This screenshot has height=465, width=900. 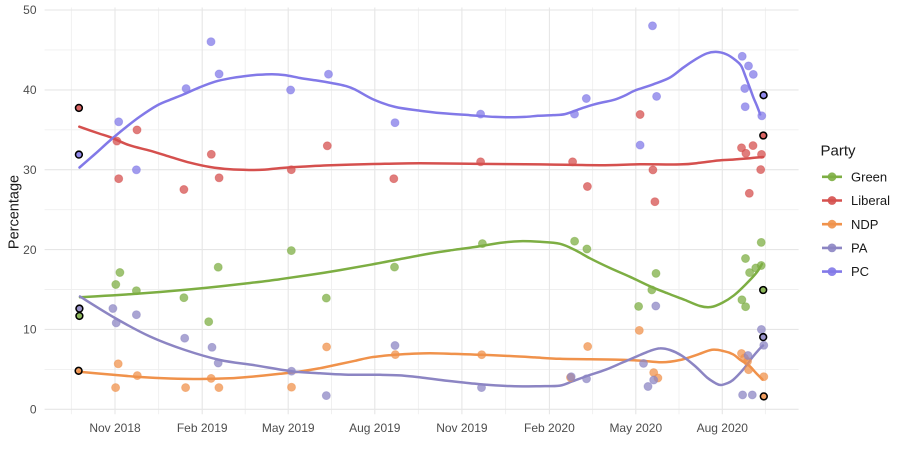 I want to click on svg-text: 30, so click(x=30, y=170).